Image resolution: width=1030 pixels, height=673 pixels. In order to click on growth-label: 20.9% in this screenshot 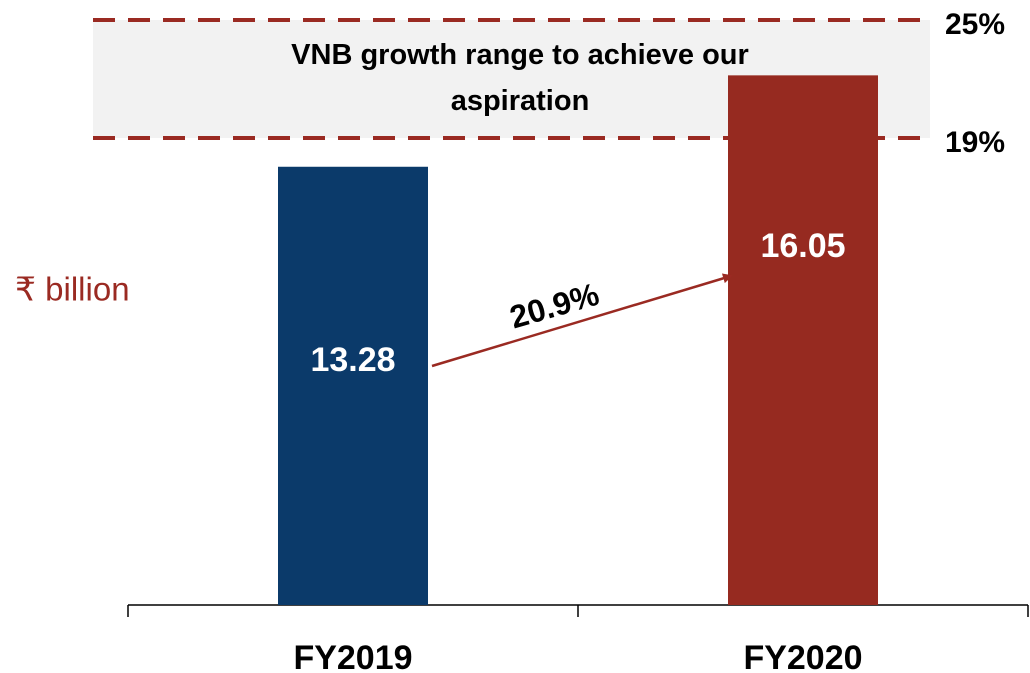, I will do `click(554, 306)`.